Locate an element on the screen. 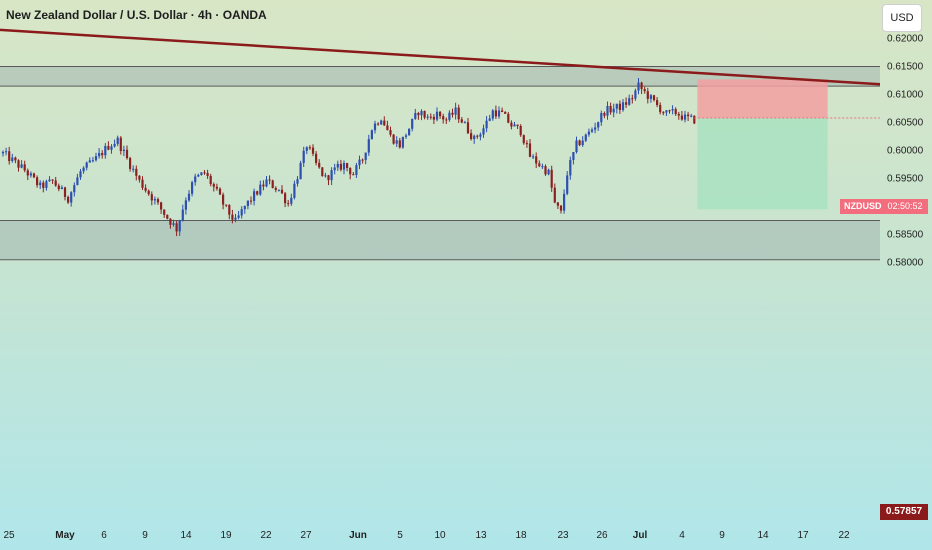 This screenshot has height=550, width=932. stop-loss-zone is located at coordinates (762, 99).